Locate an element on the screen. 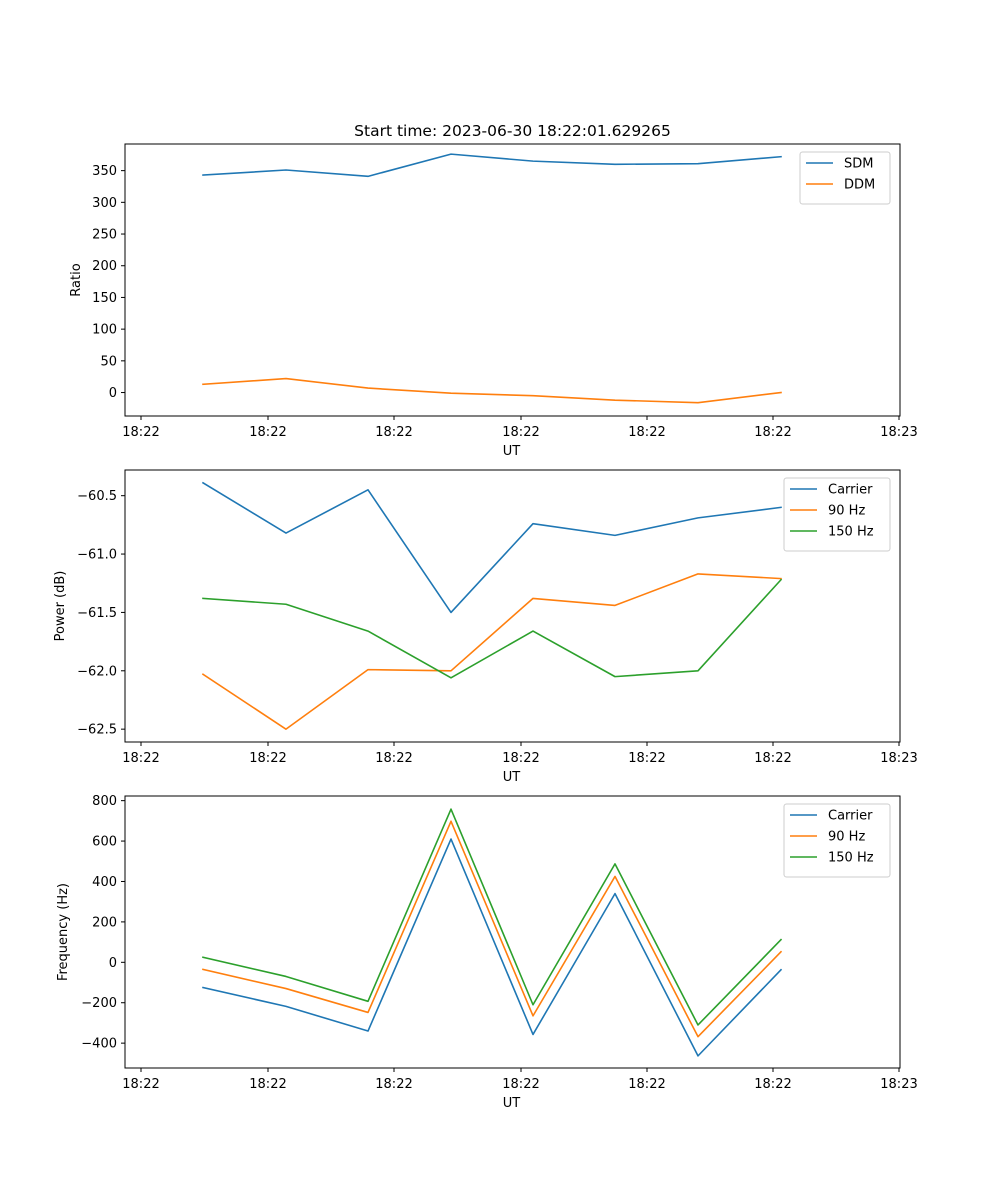 The image size is (1000, 1200). ratio-y-tick-label: 350 is located at coordinates (104, 171).